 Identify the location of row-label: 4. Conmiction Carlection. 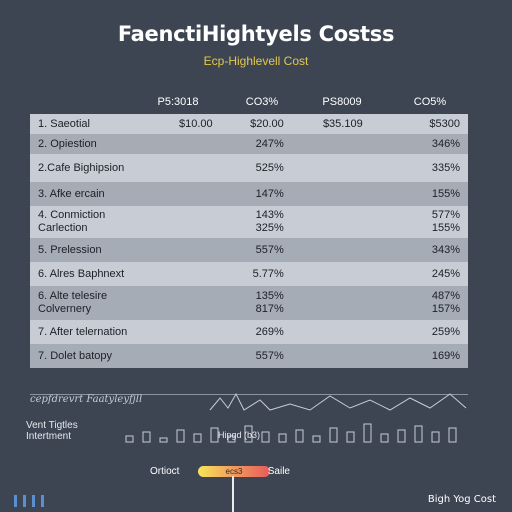
(72, 221).